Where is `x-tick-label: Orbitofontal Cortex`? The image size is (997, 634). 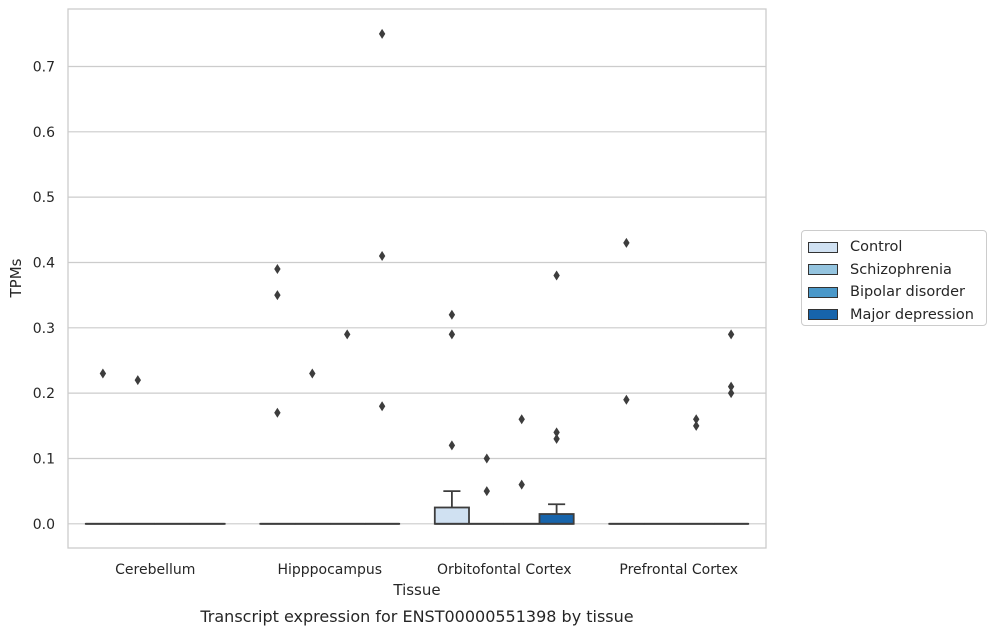
x-tick-label: Orbitofontal Cortex is located at coordinates (504, 570).